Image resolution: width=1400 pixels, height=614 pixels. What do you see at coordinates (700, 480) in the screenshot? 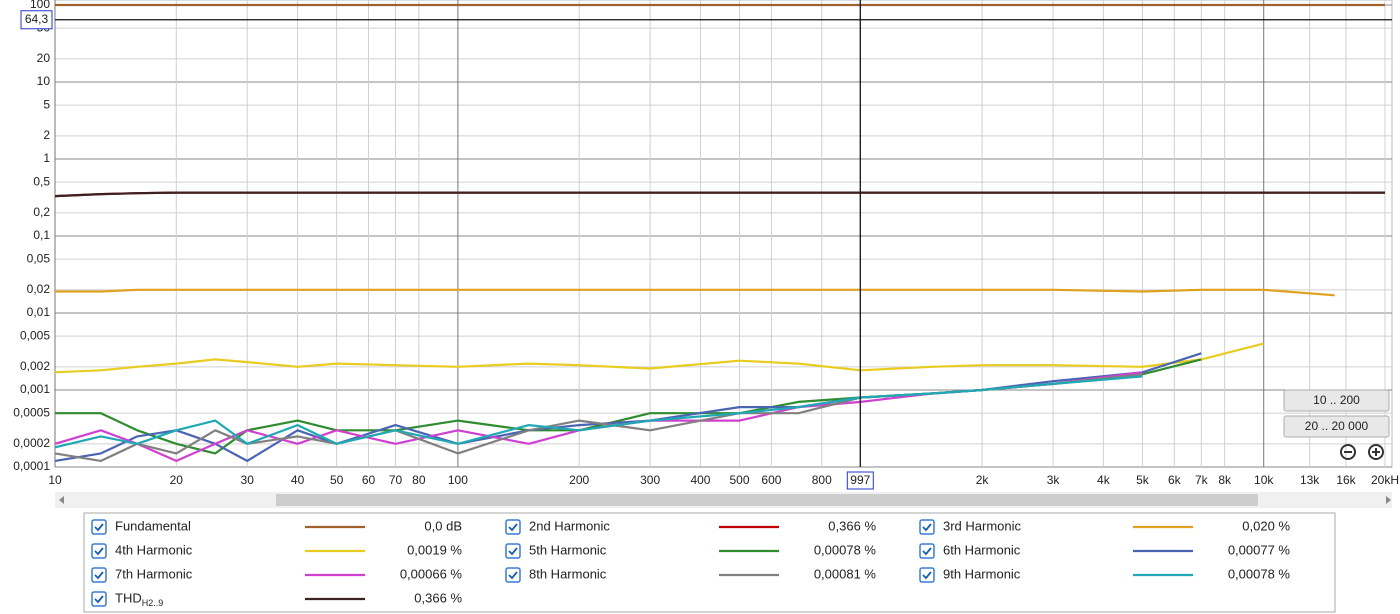
I see `x-tick-label: 400` at bounding box center [700, 480].